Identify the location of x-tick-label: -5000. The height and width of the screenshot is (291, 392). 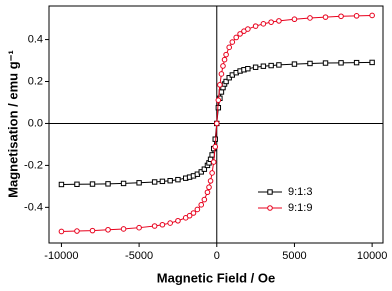
(139, 256).